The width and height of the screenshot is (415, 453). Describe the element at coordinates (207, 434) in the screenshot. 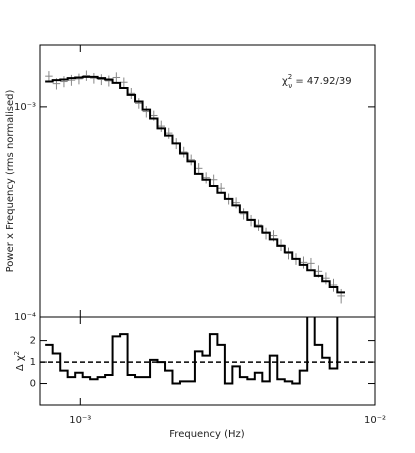

I see `x-axis-label: Frequency (Hz)` at that location.